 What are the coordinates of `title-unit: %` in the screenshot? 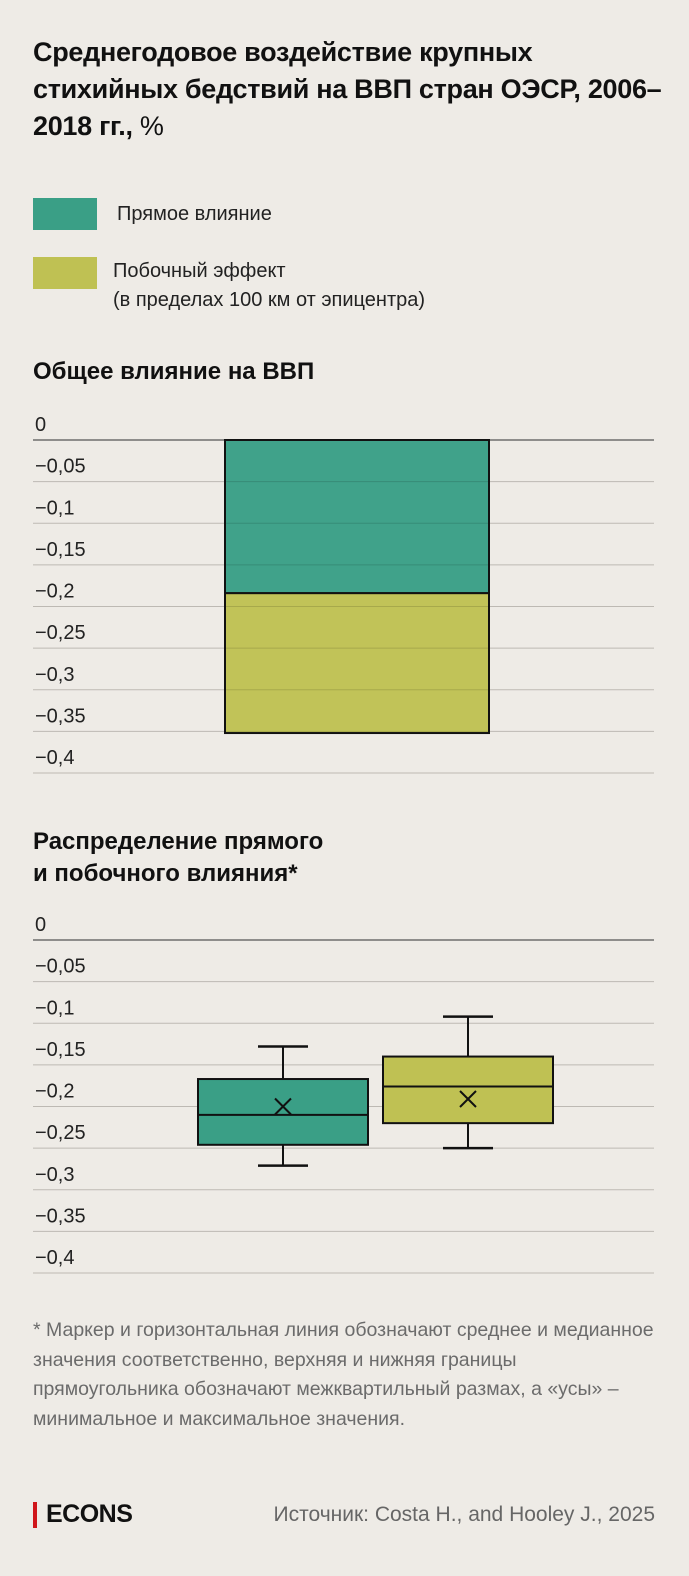 It's located at (148, 126).